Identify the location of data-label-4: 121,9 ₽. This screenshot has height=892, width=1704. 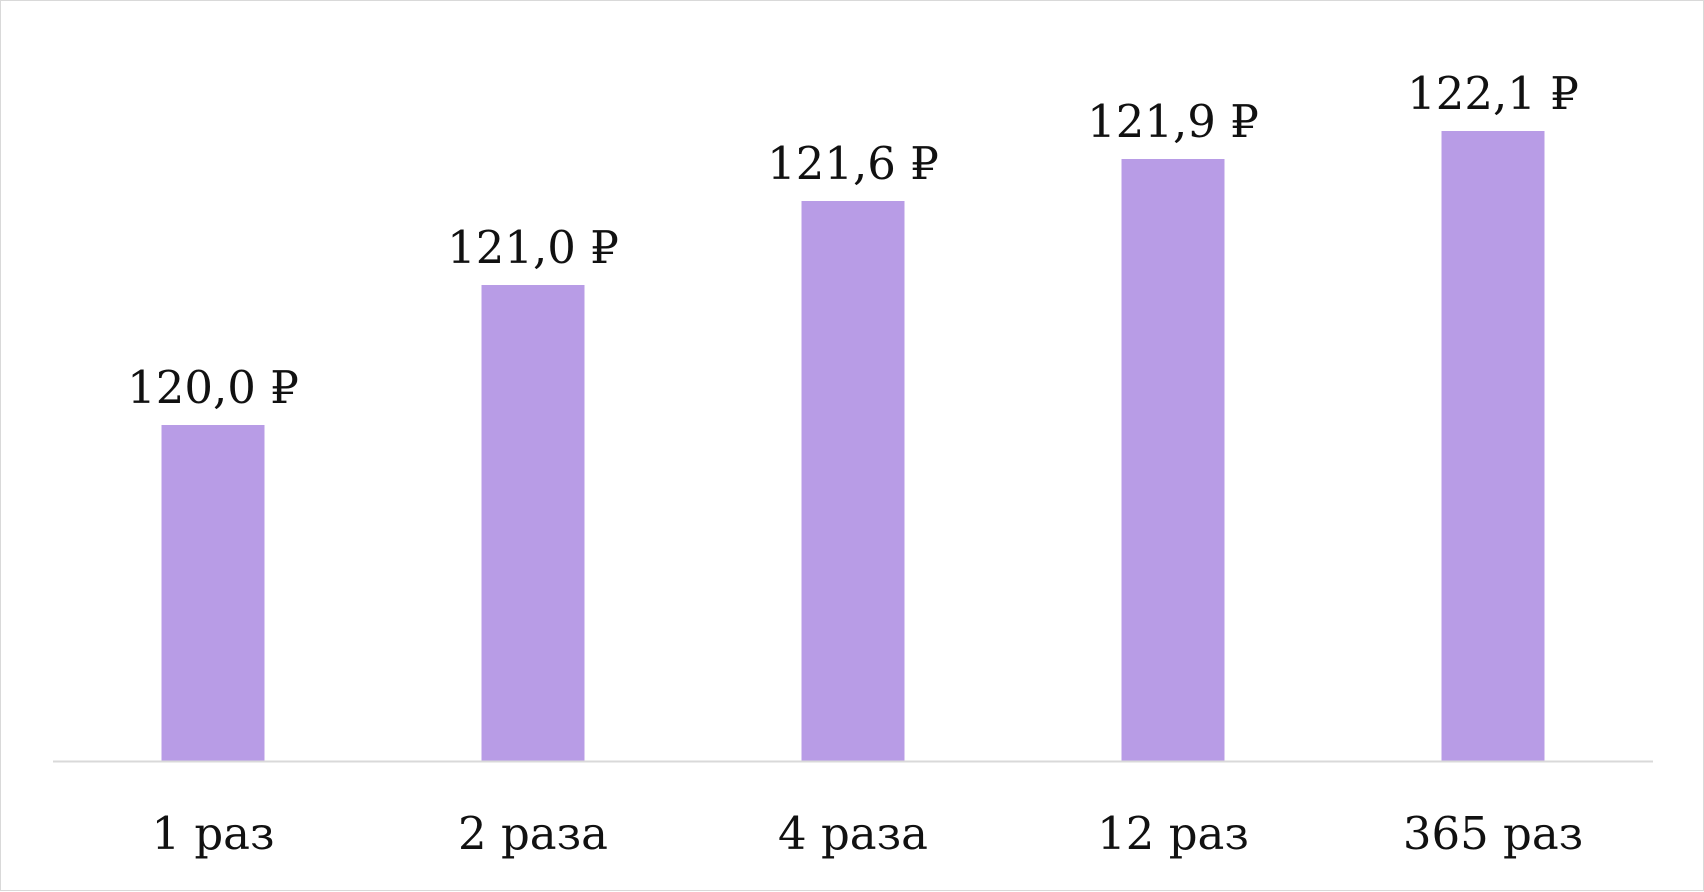
(1173, 121).